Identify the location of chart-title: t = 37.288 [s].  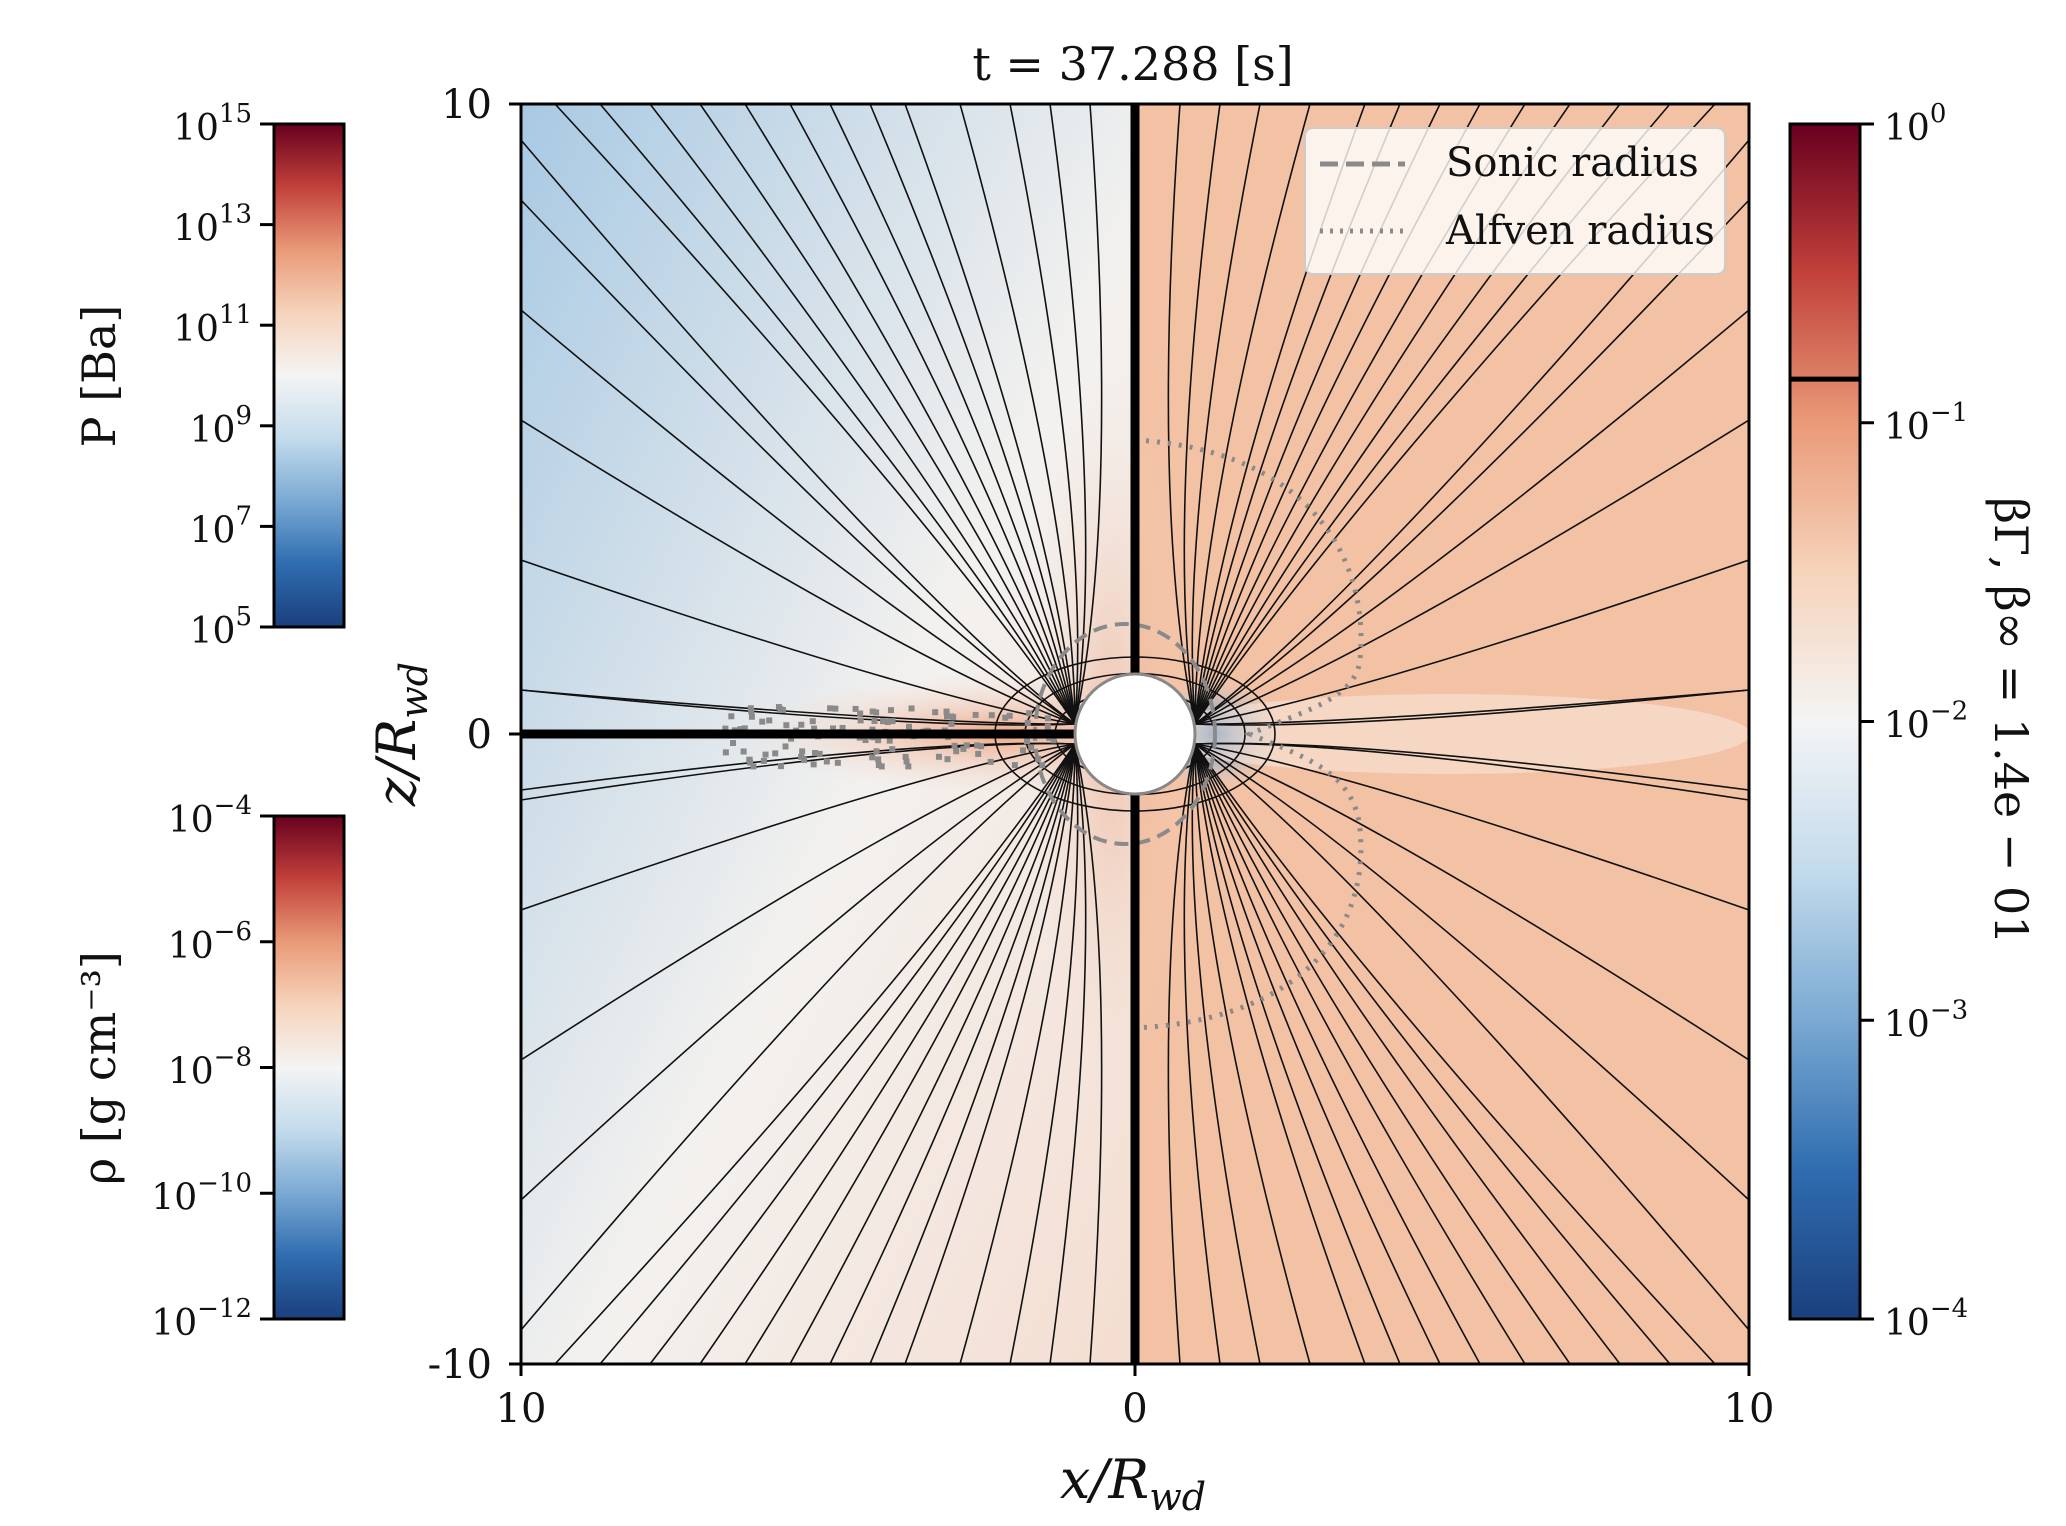
(1132, 64).